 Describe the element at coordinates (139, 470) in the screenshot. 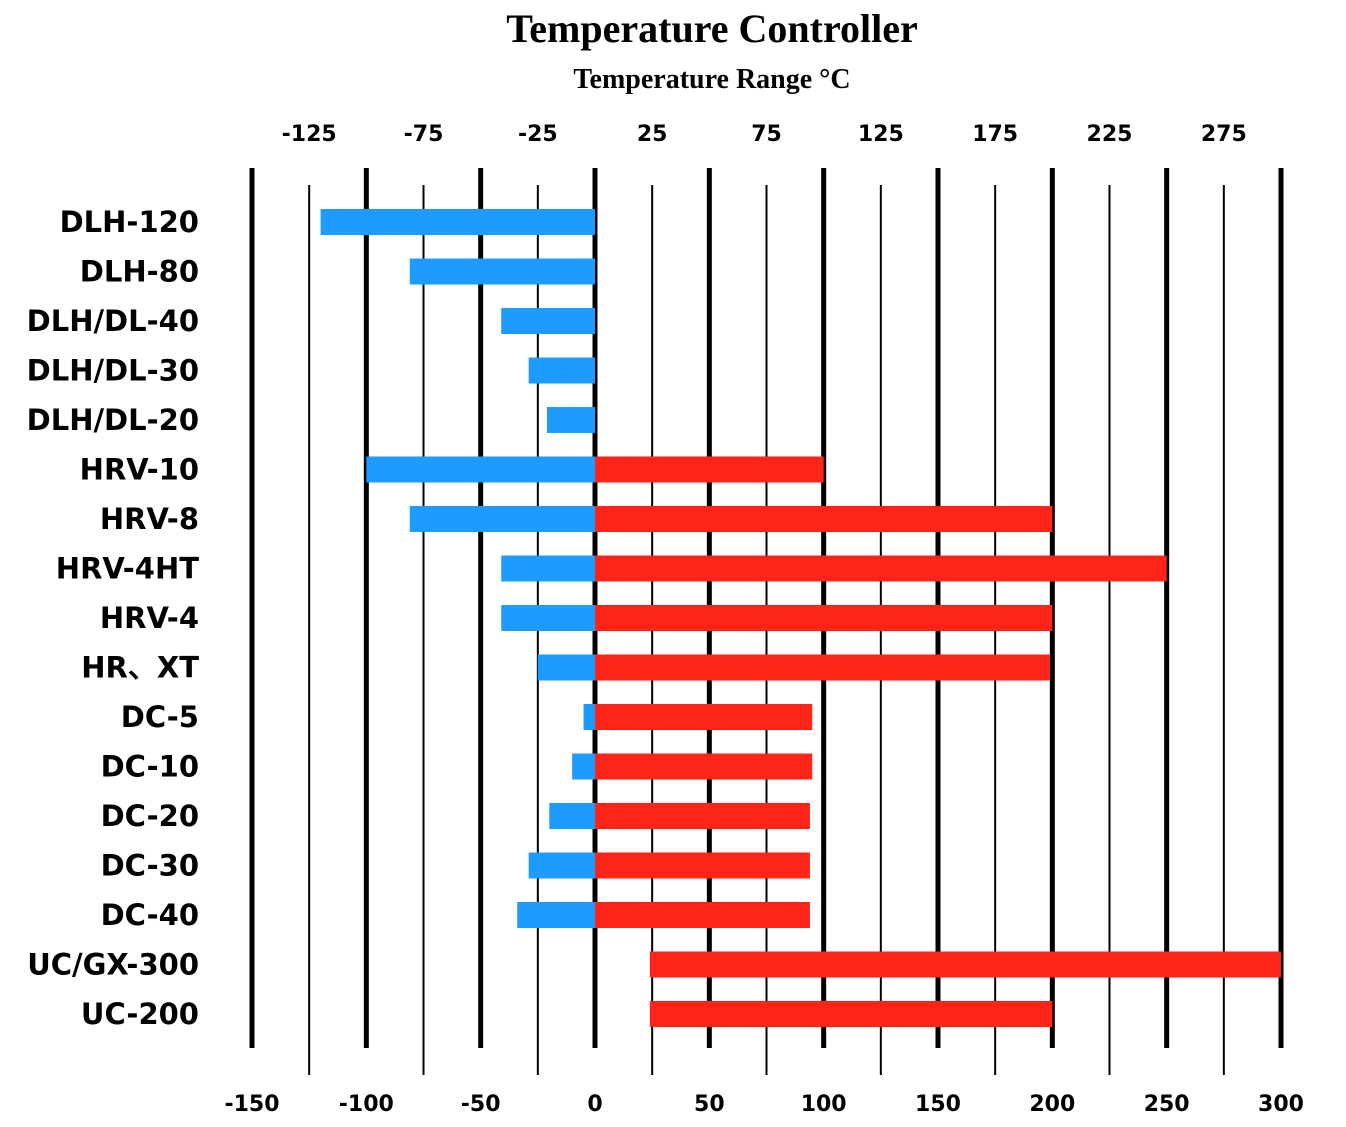

I see `category-label: HRV-10` at that location.